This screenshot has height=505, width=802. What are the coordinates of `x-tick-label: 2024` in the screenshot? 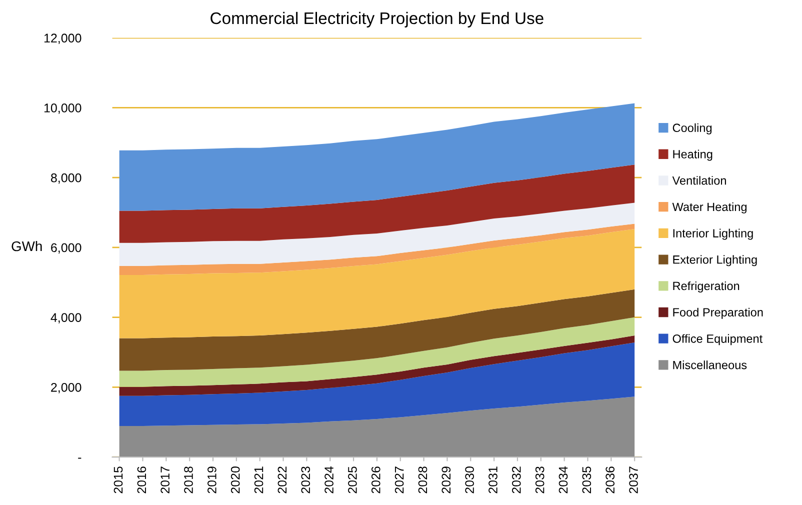 It's located at (329, 480).